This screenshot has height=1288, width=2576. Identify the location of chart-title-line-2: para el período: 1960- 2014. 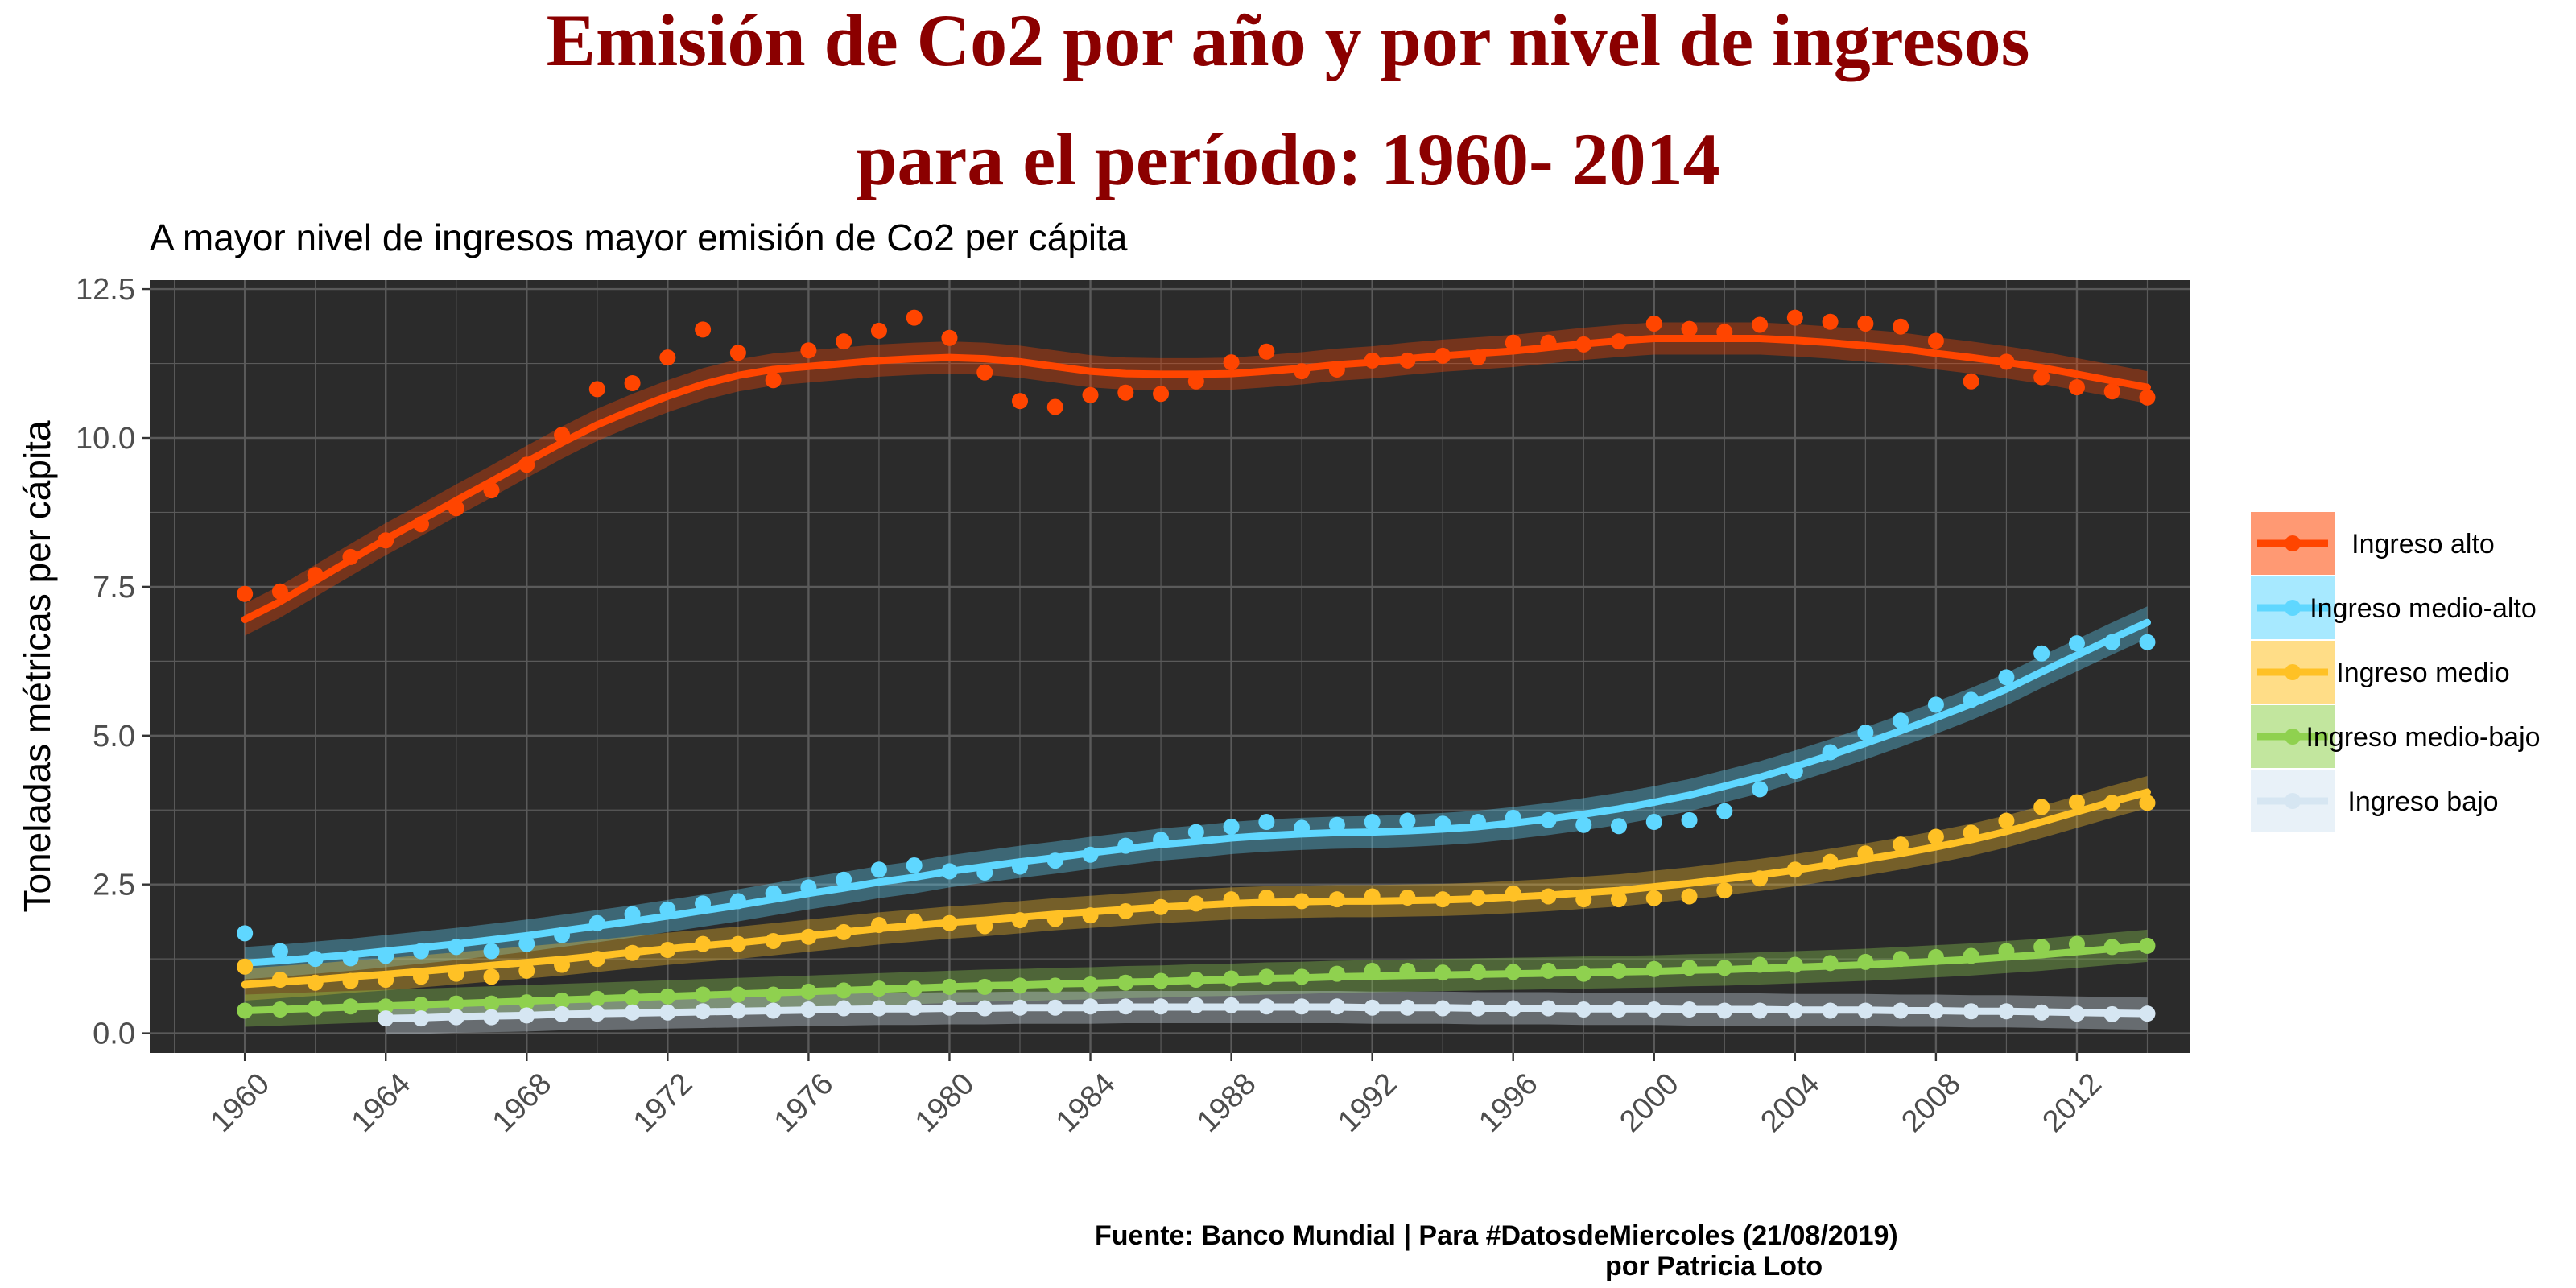
(1288, 159).